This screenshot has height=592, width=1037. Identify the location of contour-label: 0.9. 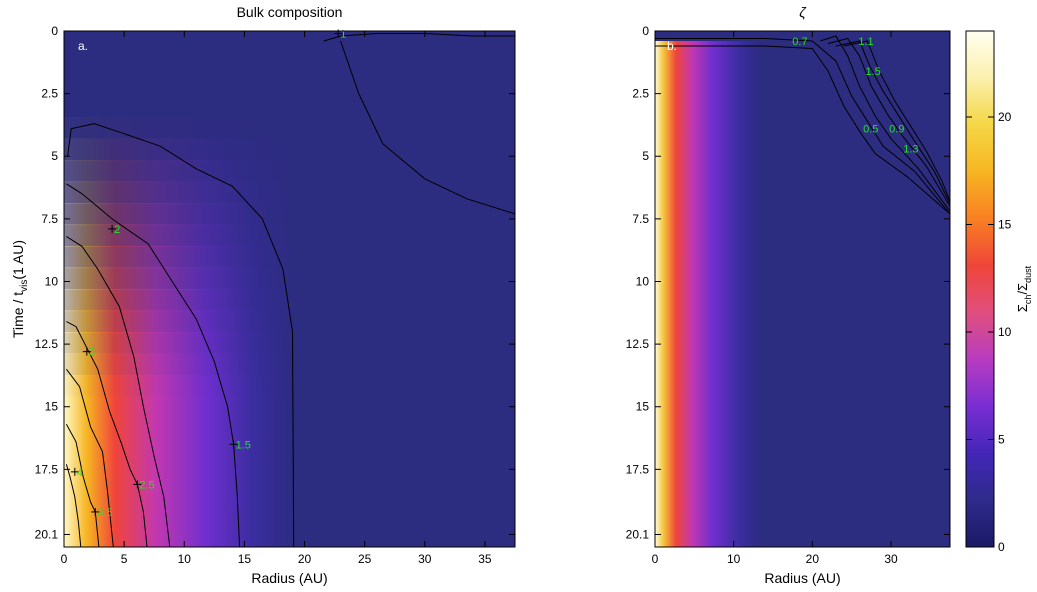
(896, 130).